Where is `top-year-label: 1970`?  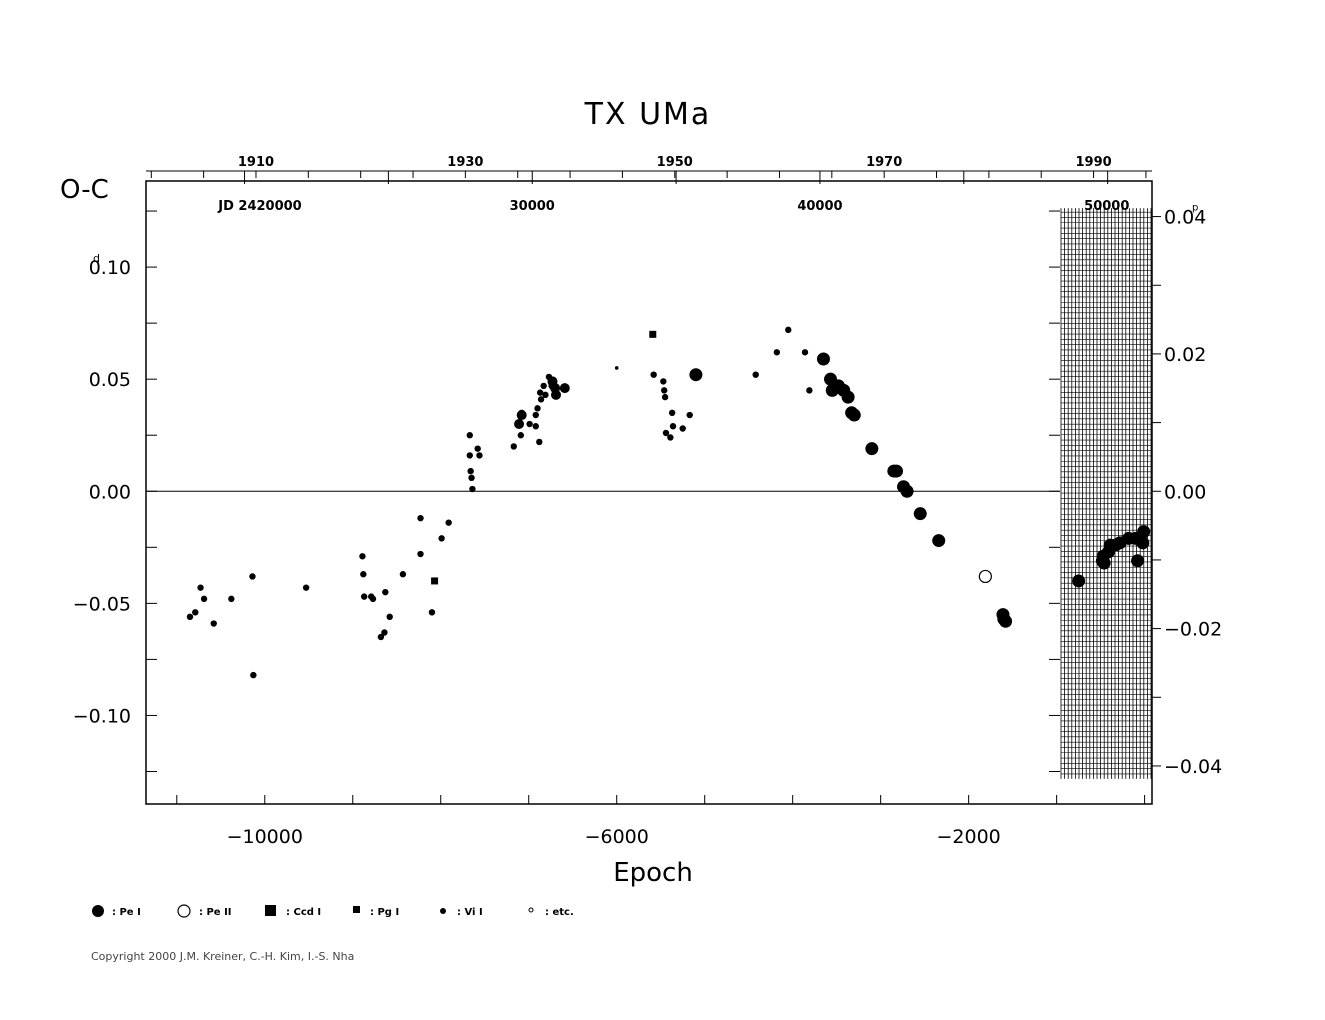
top-year-label: 1970 is located at coordinates (884, 162).